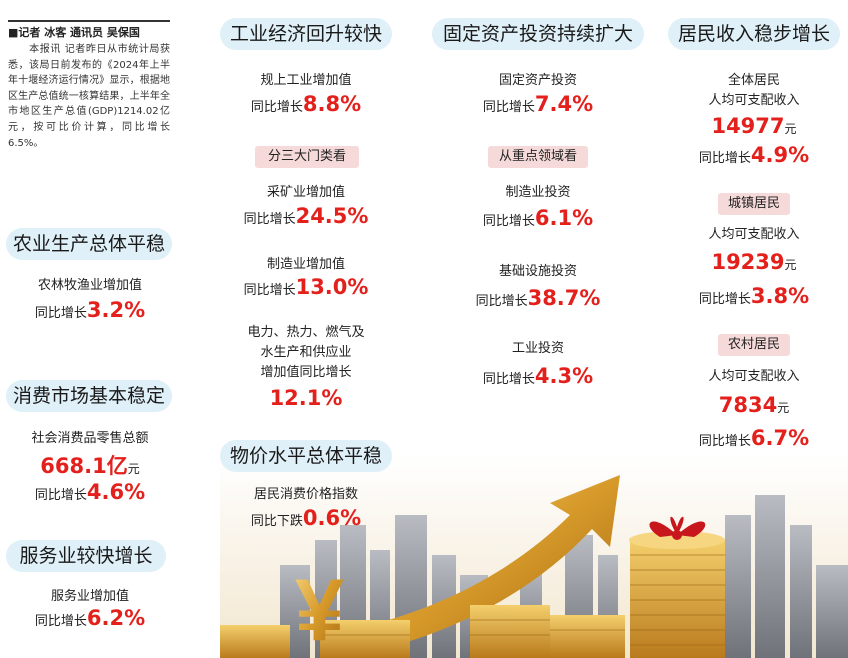  Describe the element at coordinates (754, 126) in the screenshot. I see `all-income-amount: 14977元` at that location.